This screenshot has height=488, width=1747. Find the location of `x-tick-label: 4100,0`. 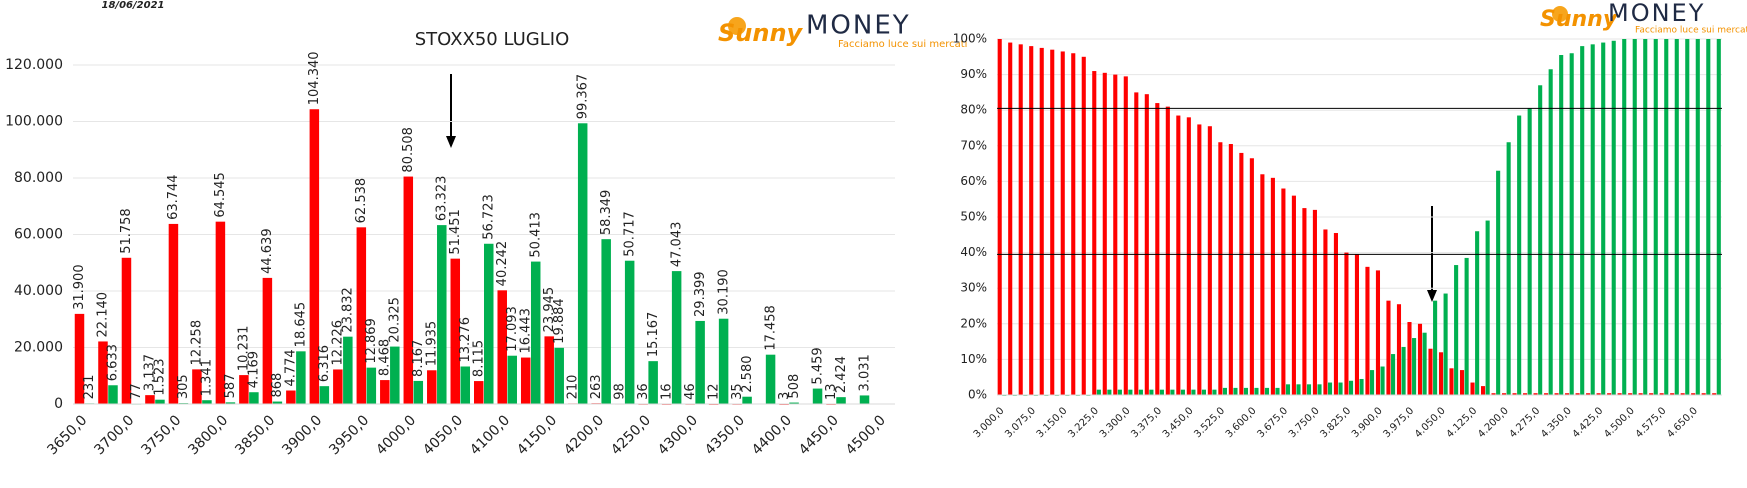

x-tick-label: 4100,0 is located at coordinates (490, 435).